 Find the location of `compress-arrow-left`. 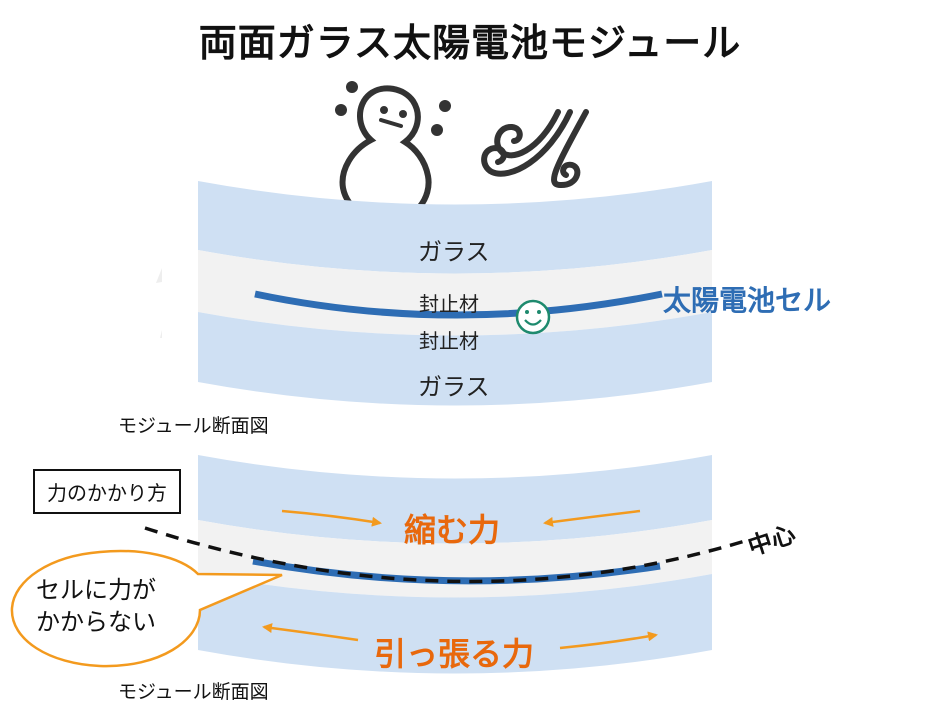

compress-arrow-left is located at coordinates (331, 518).